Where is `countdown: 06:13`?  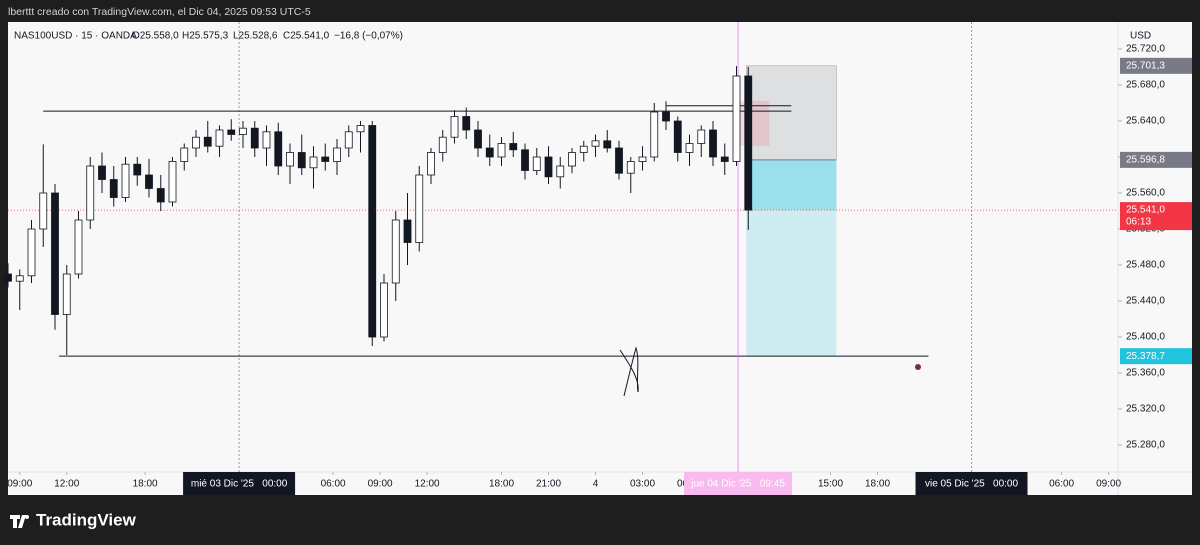
countdown: 06:13 is located at coordinates (1138, 222).